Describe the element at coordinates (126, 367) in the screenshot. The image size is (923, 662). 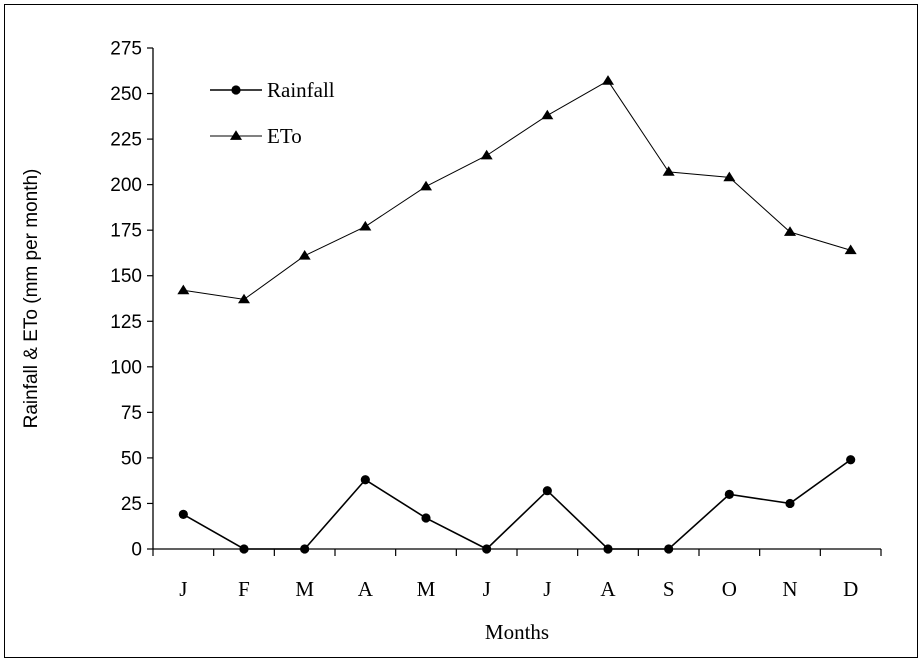
I see `y-tick-label: 100` at that location.